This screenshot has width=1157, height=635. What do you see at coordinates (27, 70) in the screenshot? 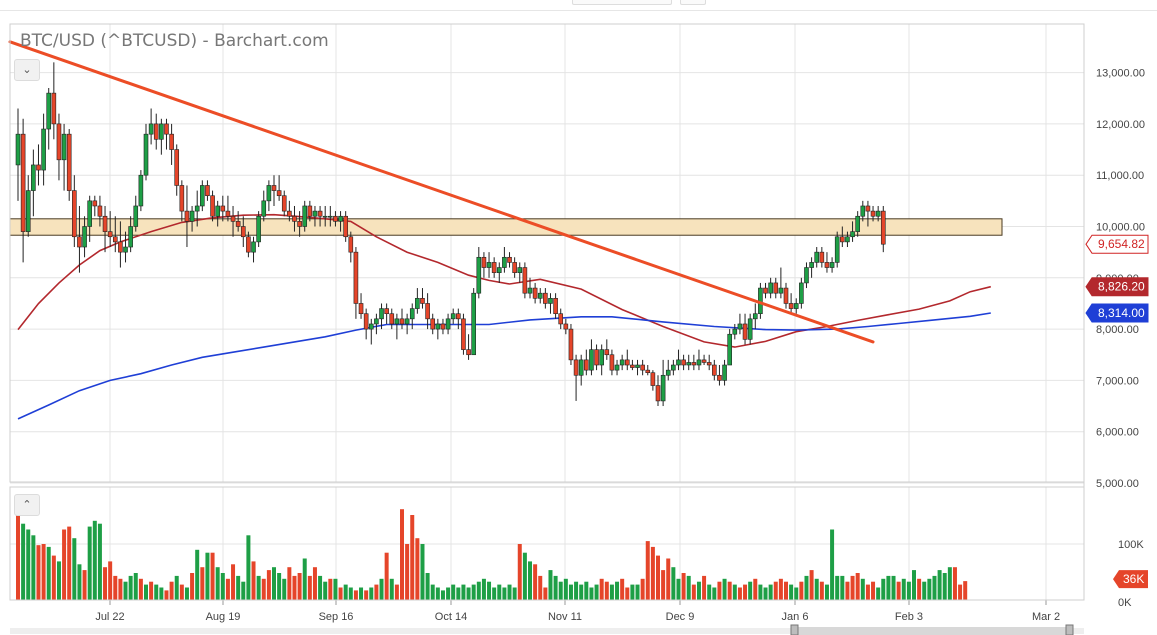
I see `collapse-price-pane-button: ⌄` at bounding box center [27, 70].